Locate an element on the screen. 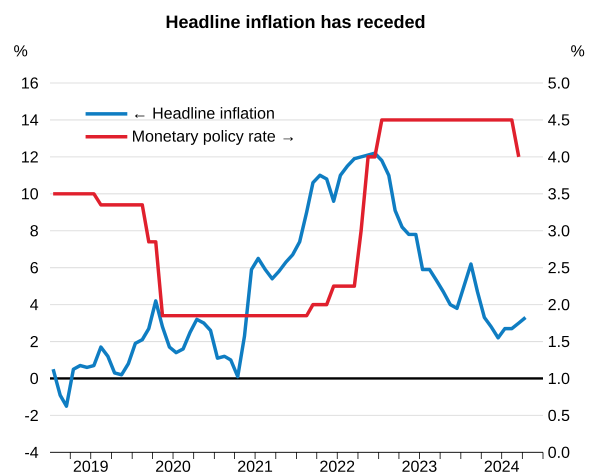 The width and height of the screenshot is (591, 475). y-tick-label: 6 is located at coordinates (34, 268).